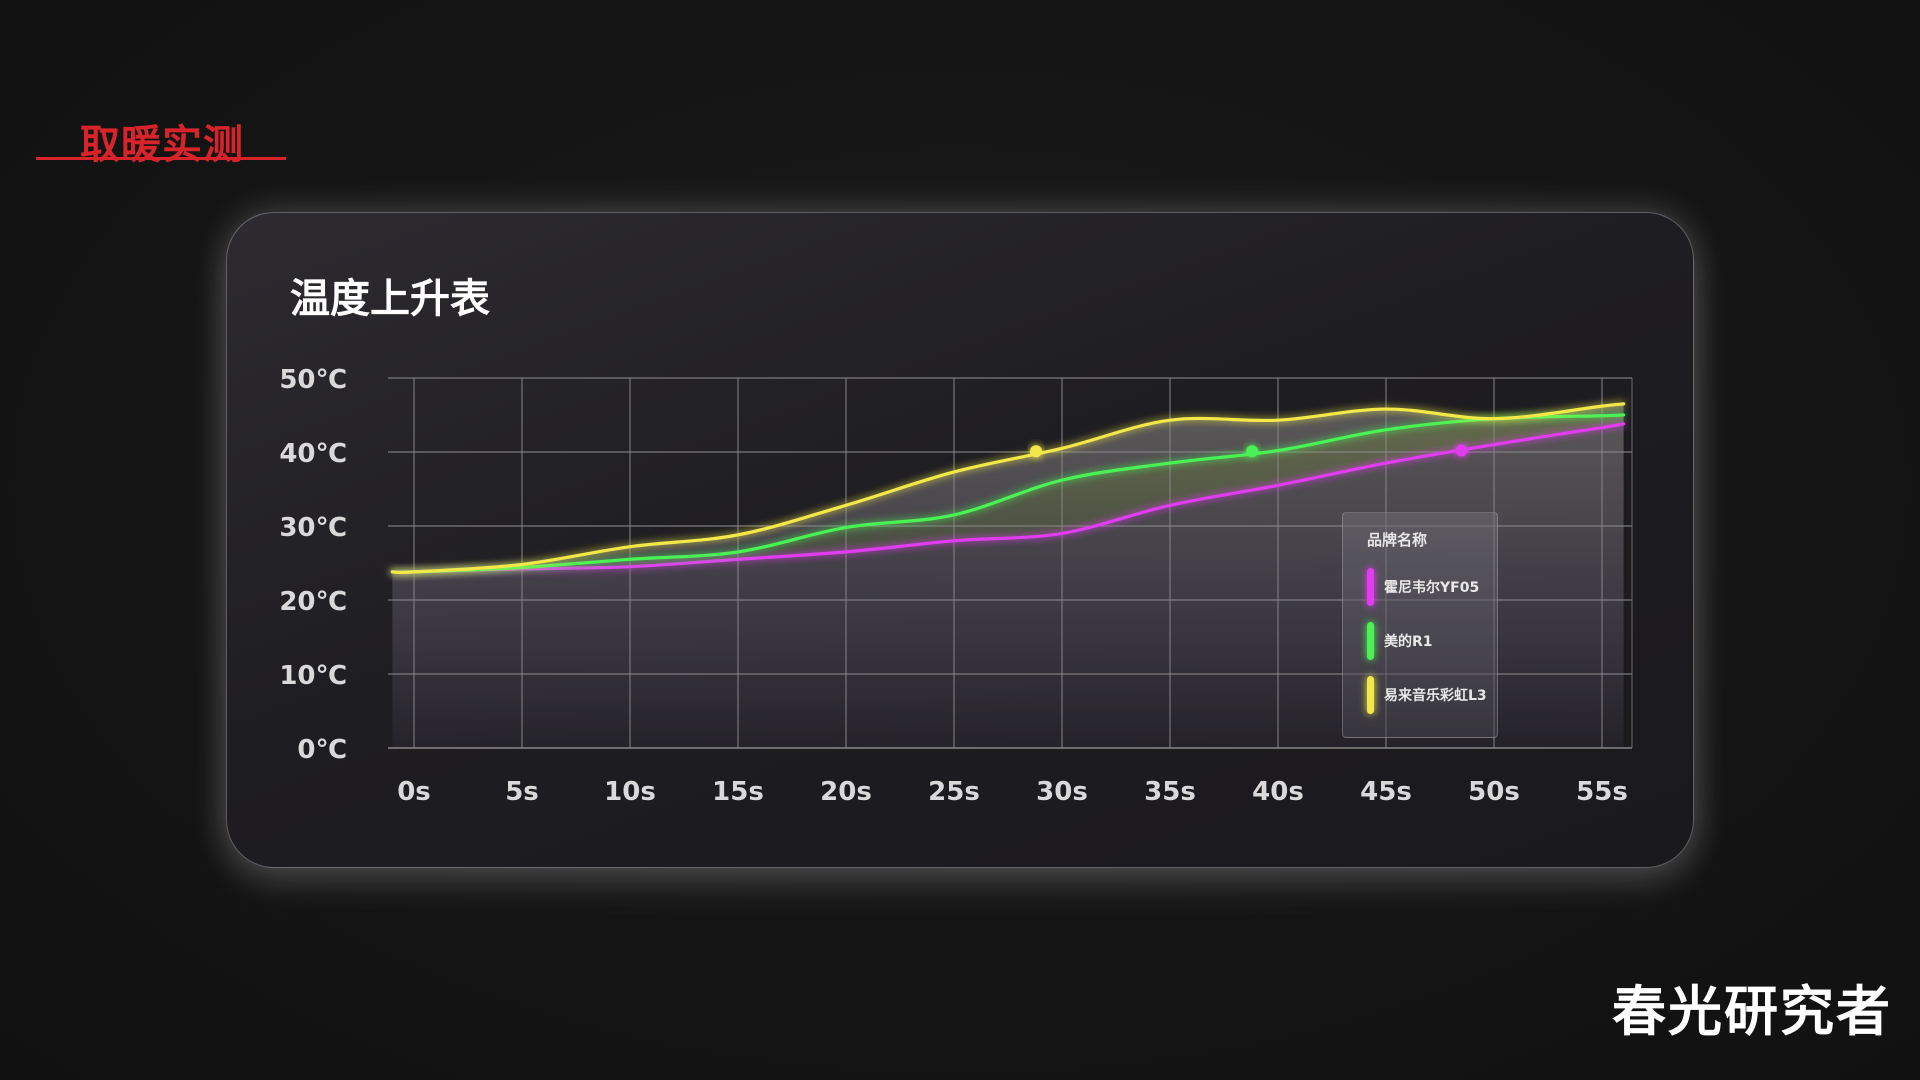 This screenshot has height=1080, width=1920. I want to click on x-tick-label: 20s, so click(846, 792).